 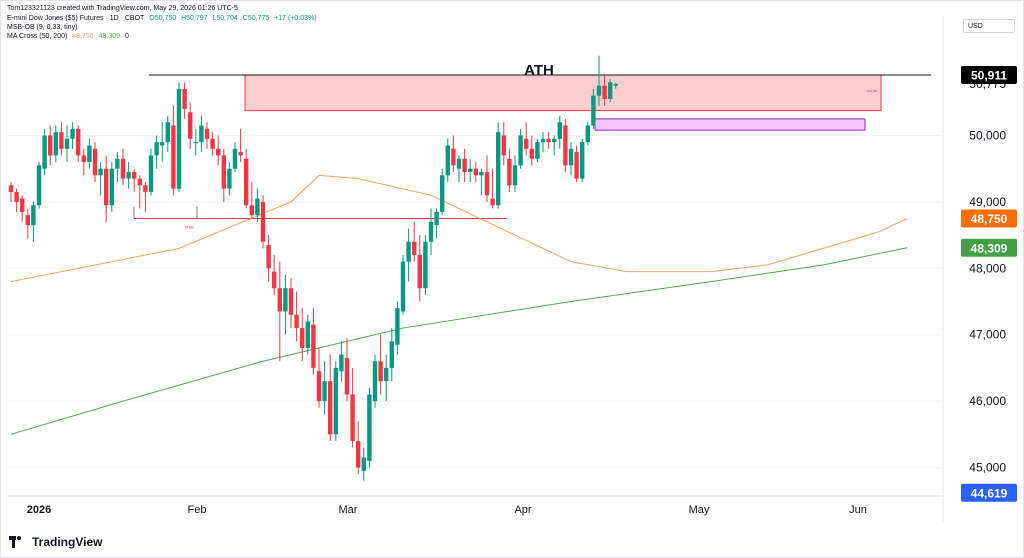 I want to click on supply-zone-label: Sell OB, so click(x=872, y=91).